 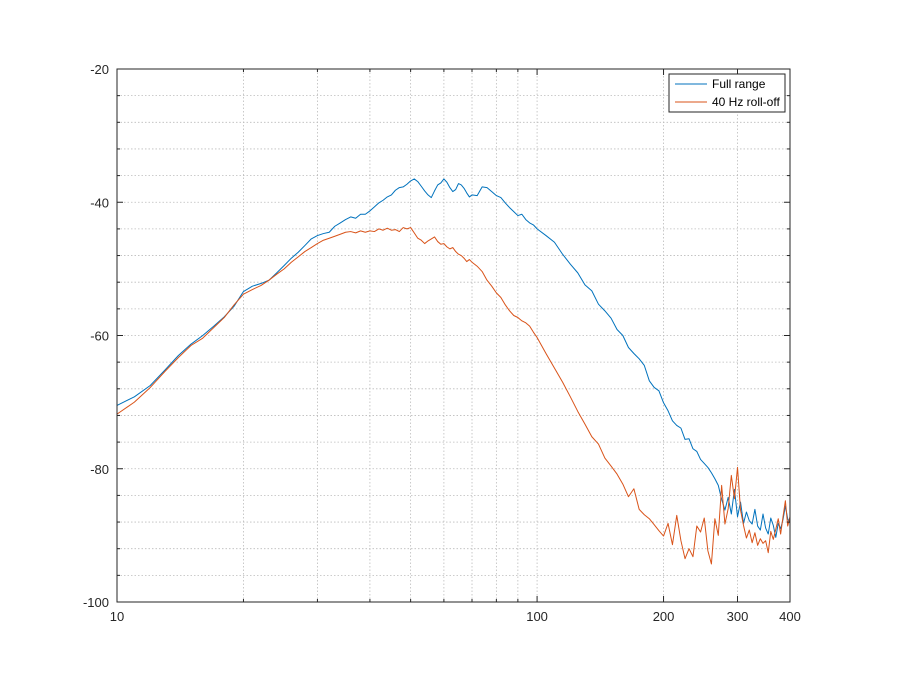 What do you see at coordinates (99, 469) in the screenshot?
I see `y-tick-label: -80` at bounding box center [99, 469].